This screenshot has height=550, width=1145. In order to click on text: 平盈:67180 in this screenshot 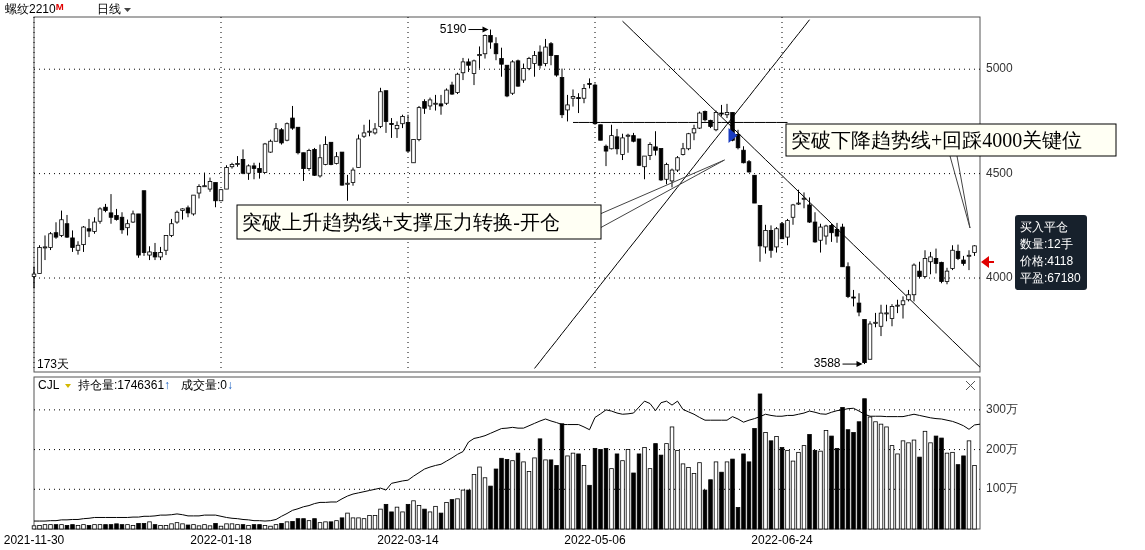, I will do `click(1051, 278)`.